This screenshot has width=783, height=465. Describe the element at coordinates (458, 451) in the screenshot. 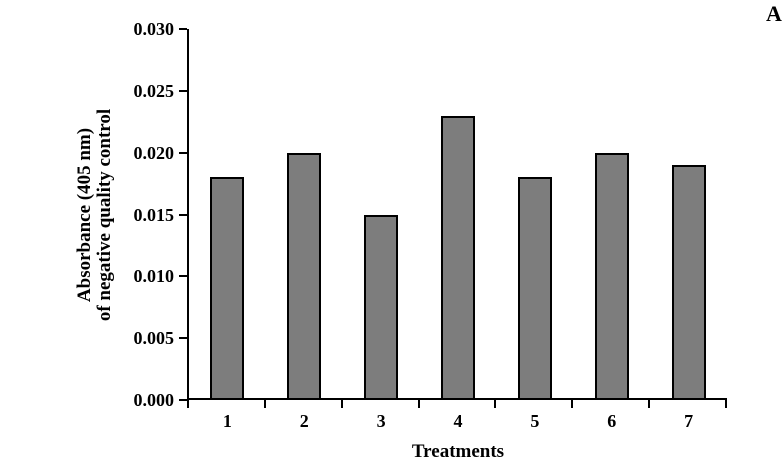

I see `x-axis-label: Treatments` at that location.